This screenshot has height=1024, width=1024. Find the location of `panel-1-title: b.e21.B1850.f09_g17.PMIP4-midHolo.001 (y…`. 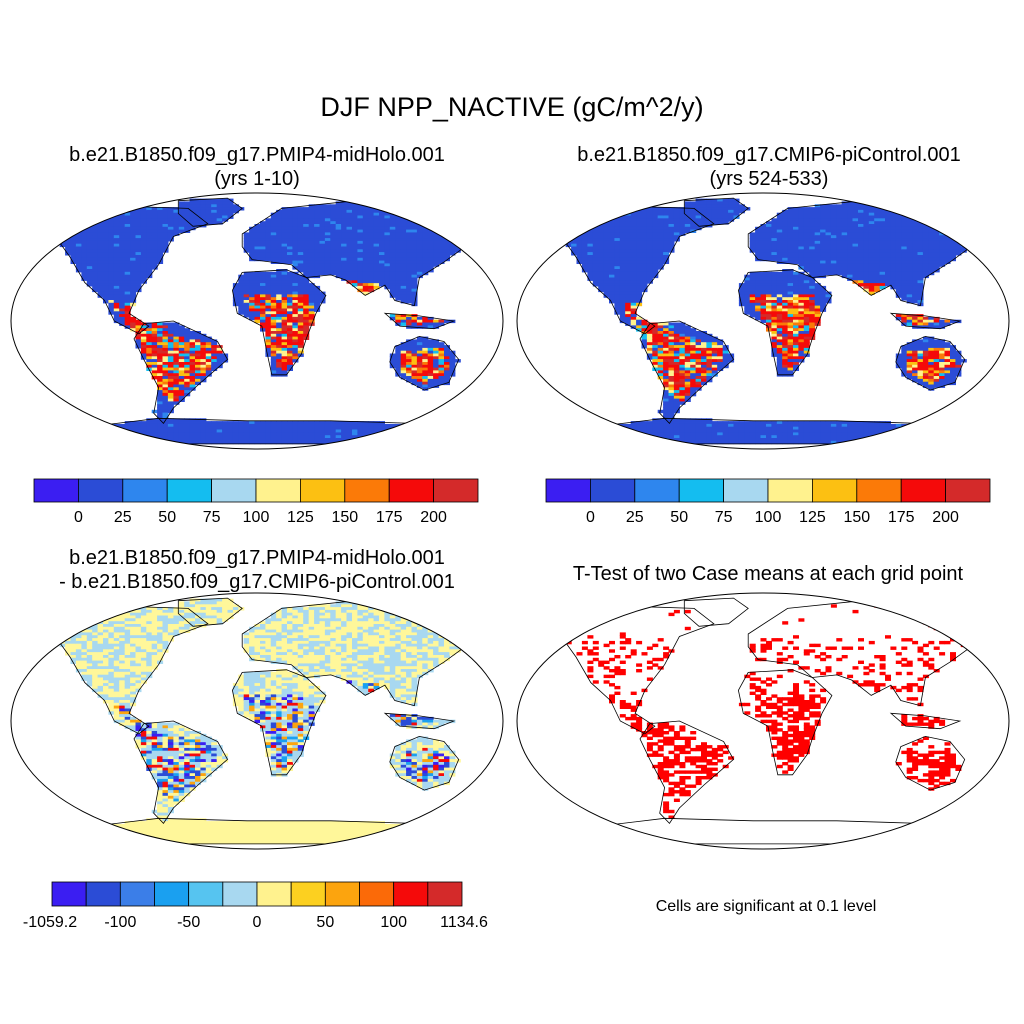

panel-1-title: b.e21.B1850.f09_g17.PMIP4-midHolo.001 (y… is located at coordinates (257, 167).